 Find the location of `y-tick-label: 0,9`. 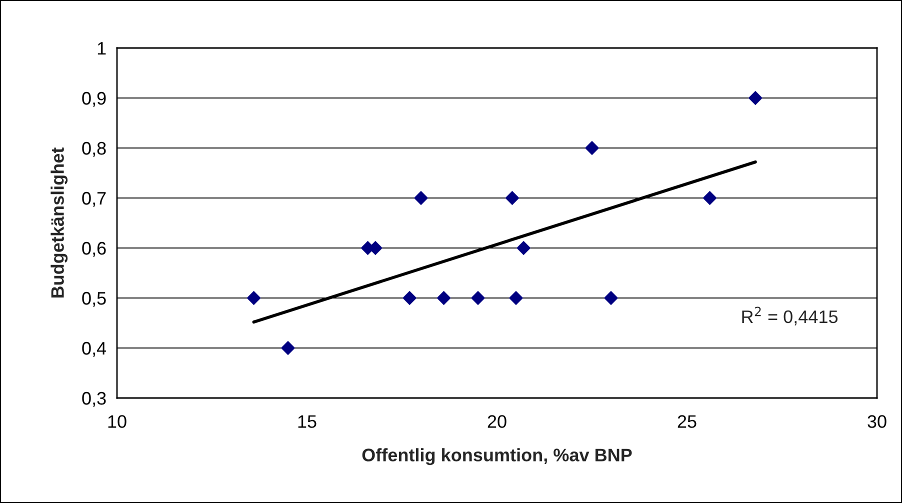

y-tick-label: 0,9 is located at coordinates (94, 99).